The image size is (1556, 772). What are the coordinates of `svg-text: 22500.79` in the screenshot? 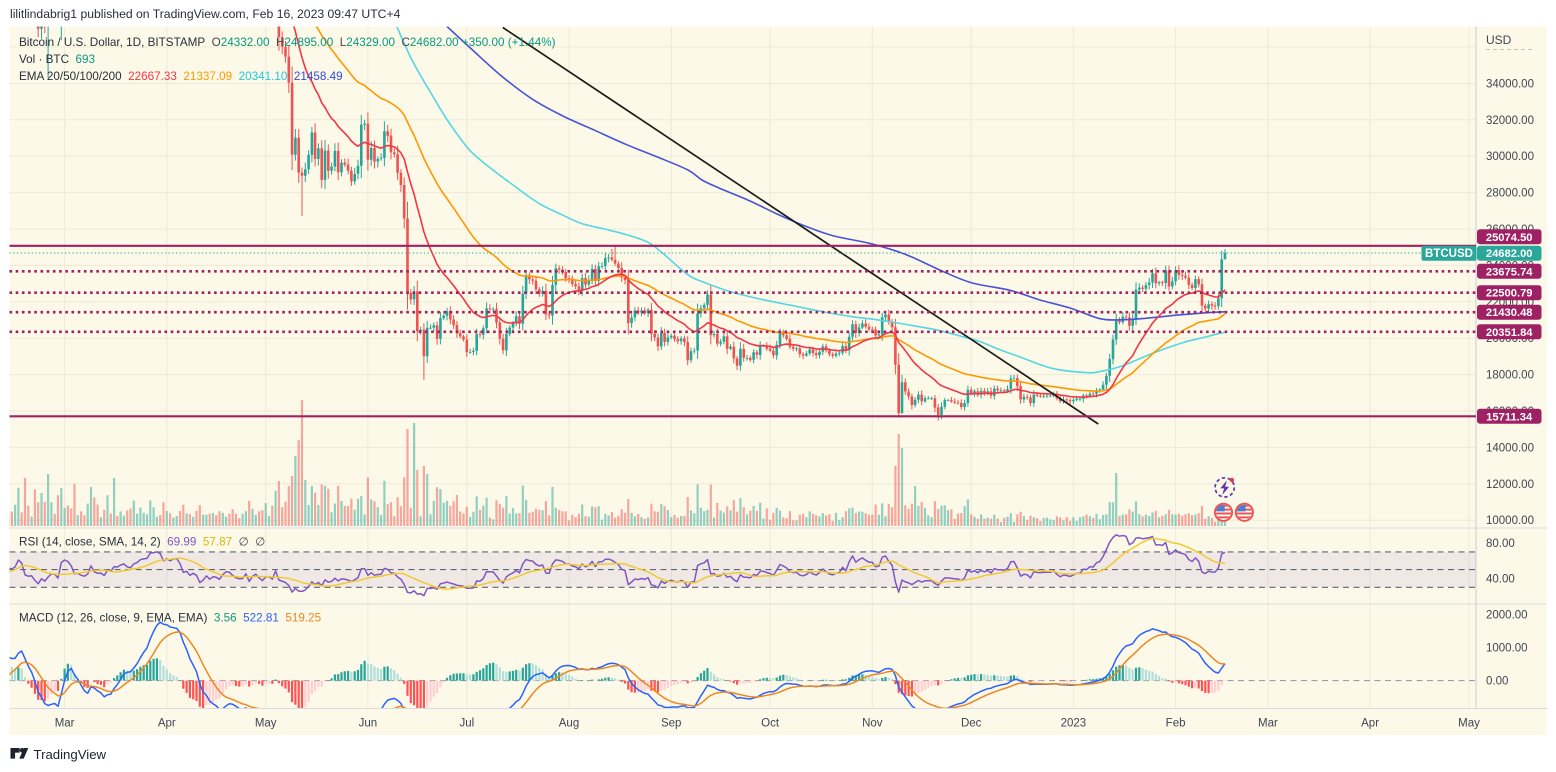 It's located at (1509, 294).